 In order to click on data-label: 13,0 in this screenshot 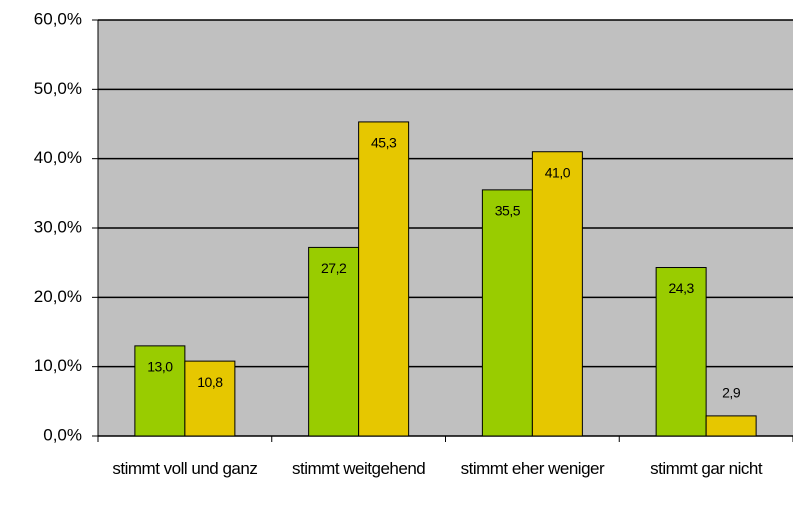, I will do `click(160, 367)`.